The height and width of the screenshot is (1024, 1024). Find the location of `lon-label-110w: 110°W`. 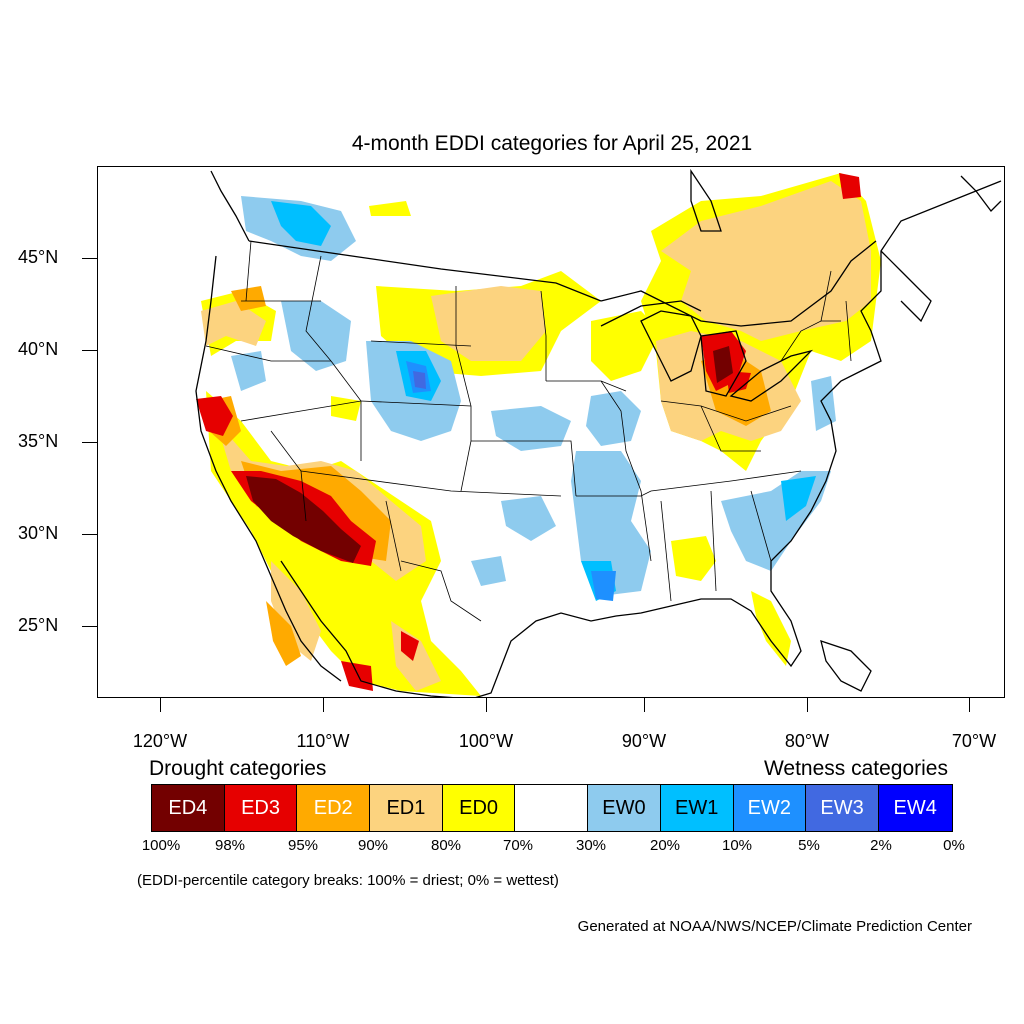

lon-label-110w: 110°W is located at coordinates (323, 741).